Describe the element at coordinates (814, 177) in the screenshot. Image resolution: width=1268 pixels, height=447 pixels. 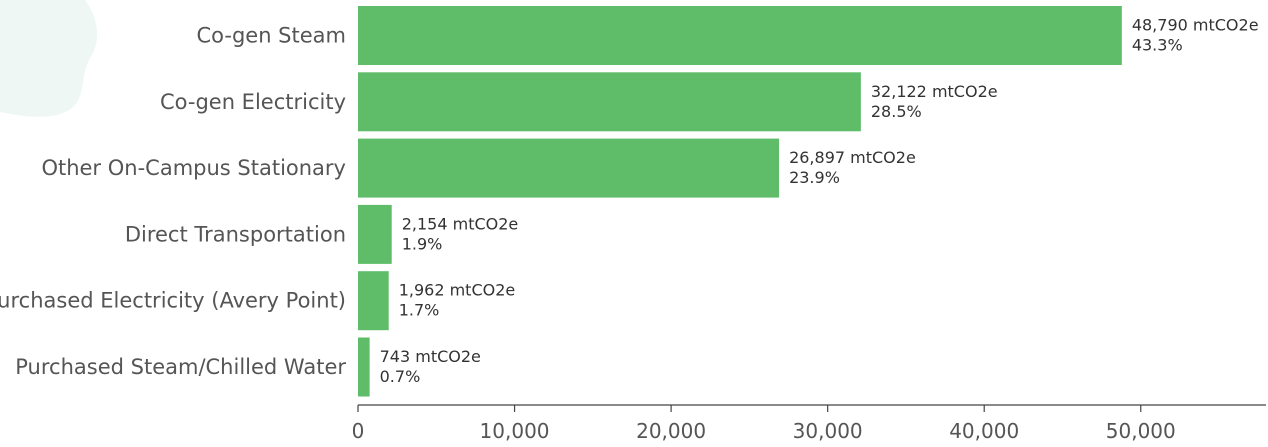
I see `percent-label-other-on-campus-stationary: 23.9%` at that location.